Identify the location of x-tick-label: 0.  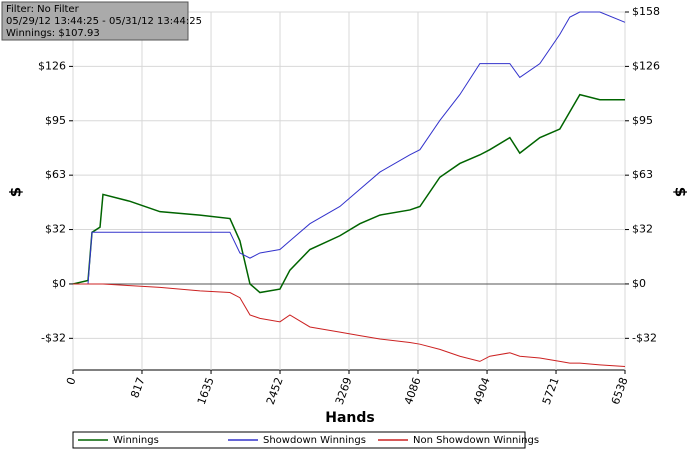
(71, 381).